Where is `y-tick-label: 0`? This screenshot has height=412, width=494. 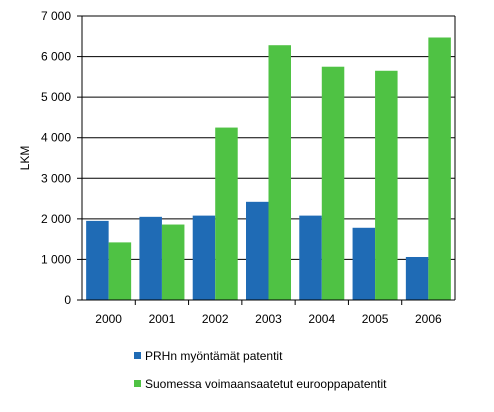 y-tick-label: 0 is located at coordinates (67, 300).